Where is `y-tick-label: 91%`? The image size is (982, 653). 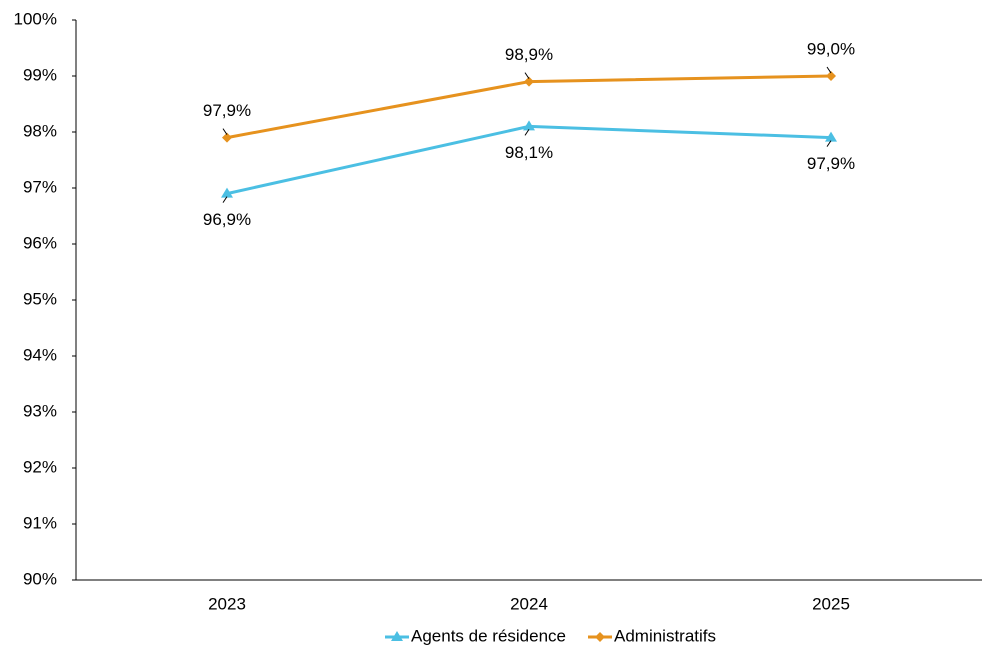
y-tick-label: 91% is located at coordinates (40, 522).